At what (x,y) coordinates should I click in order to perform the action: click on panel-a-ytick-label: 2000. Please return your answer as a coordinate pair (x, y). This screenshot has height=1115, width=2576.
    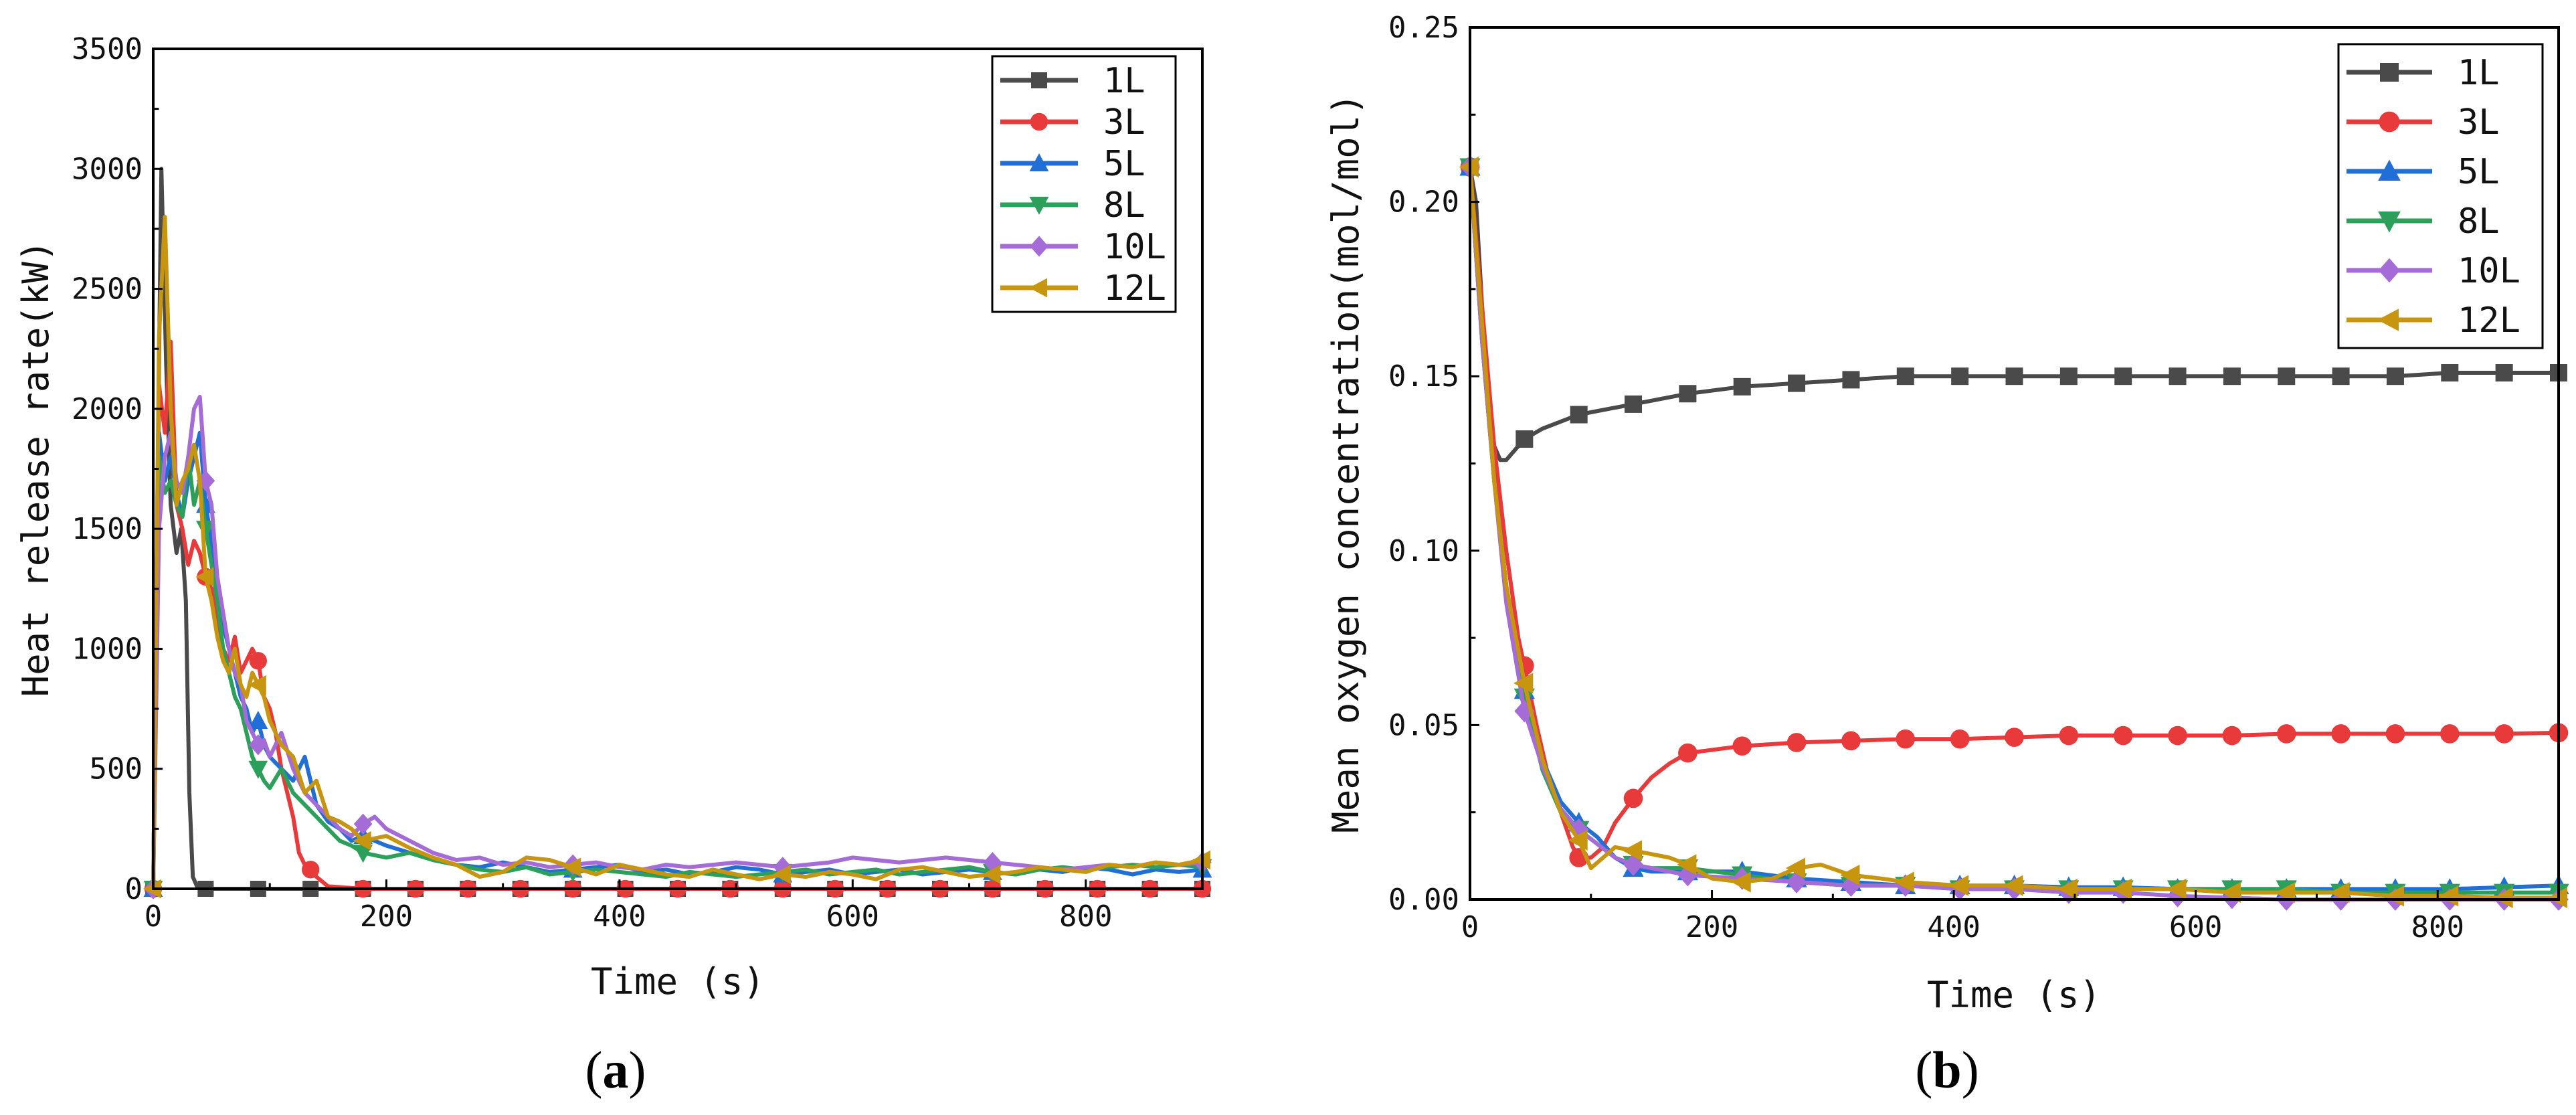
    Looking at the image, I should click on (107, 409).